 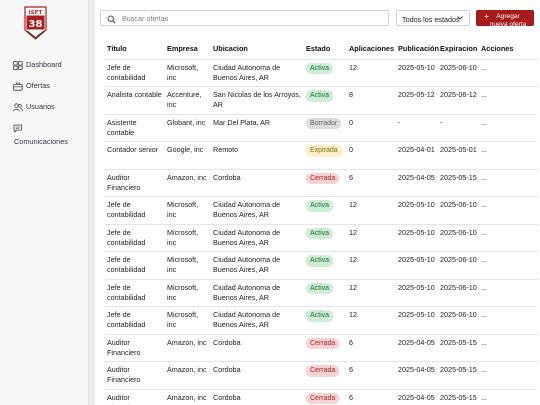 I want to click on briefcase-icon, so click(x=18, y=86).